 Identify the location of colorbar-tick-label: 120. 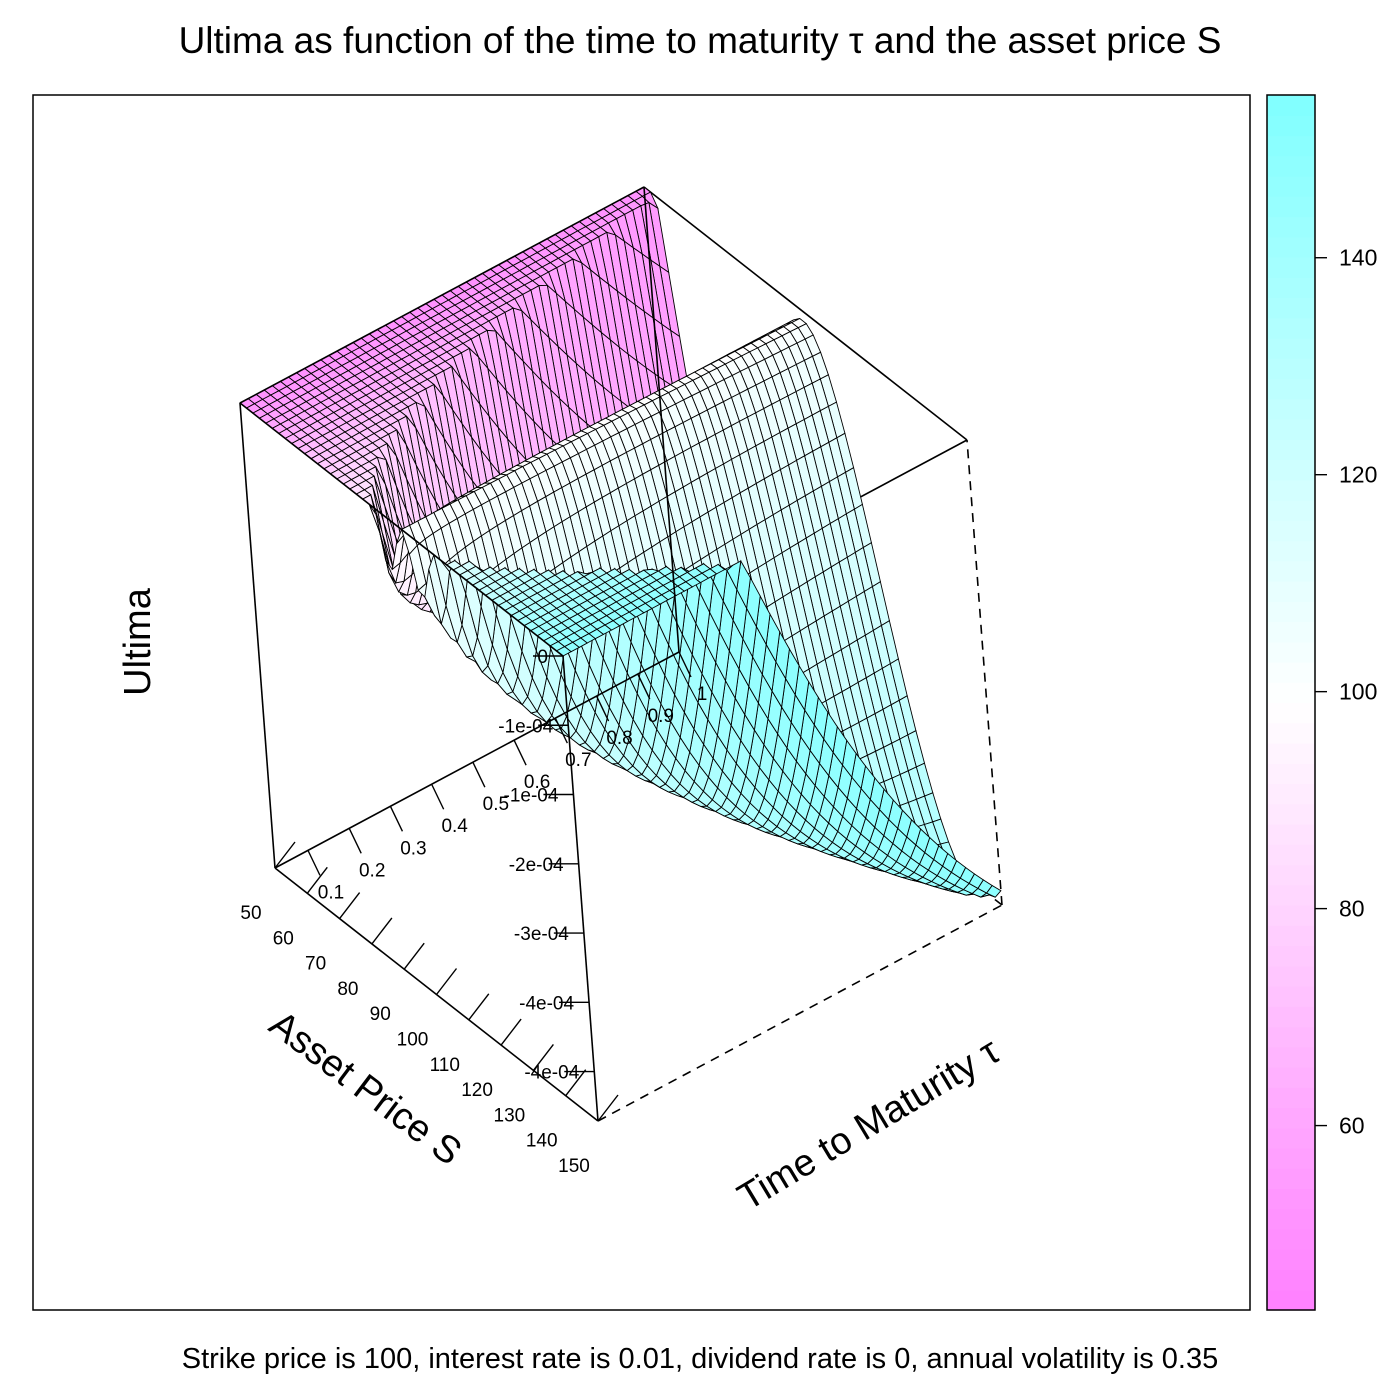
(1358, 475).